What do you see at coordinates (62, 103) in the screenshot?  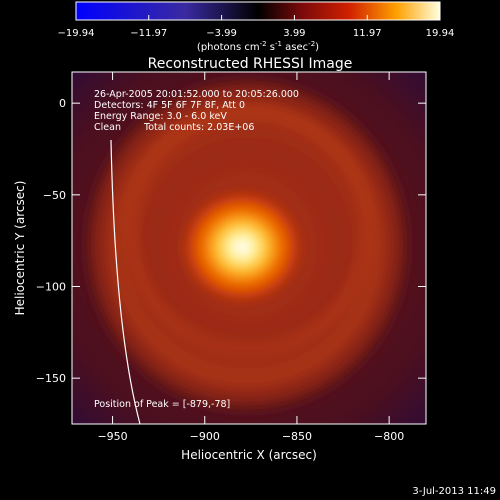 I see `y-tick-label: 0` at bounding box center [62, 103].